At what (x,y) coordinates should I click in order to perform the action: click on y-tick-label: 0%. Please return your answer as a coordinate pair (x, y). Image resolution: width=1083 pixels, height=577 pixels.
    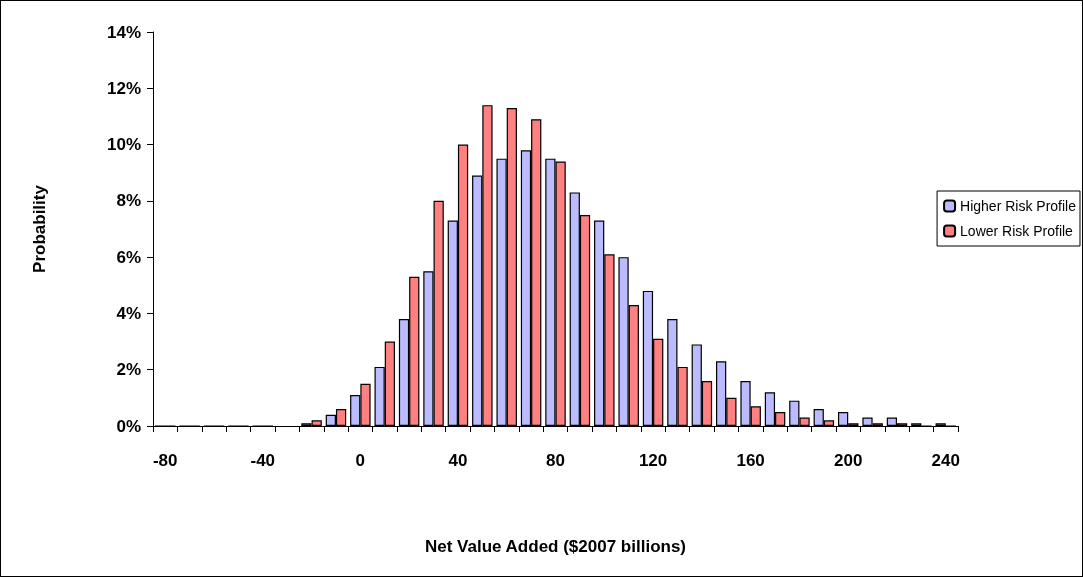
    Looking at the image, I should click on (128, 426).